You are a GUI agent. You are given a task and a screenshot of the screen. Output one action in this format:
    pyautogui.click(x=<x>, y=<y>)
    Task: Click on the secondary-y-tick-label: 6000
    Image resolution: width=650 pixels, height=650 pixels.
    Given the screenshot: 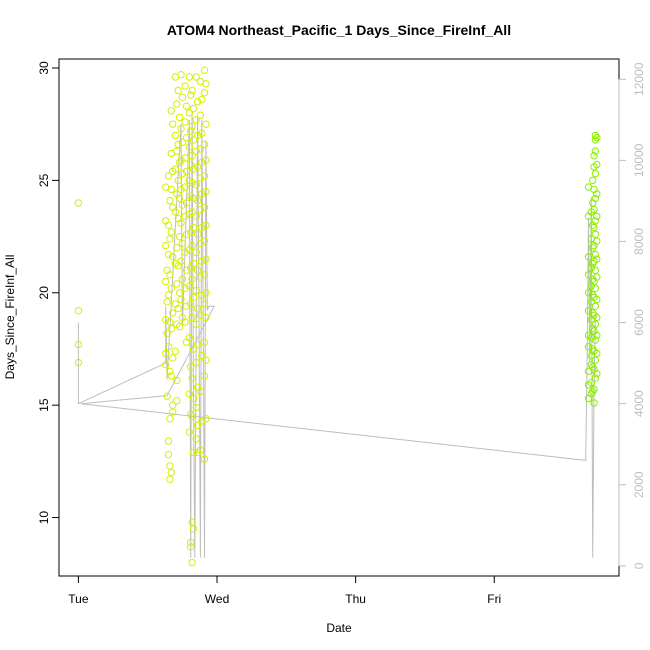 What is the action you would take?
    pyautogui.click(x=639, y=322)
    